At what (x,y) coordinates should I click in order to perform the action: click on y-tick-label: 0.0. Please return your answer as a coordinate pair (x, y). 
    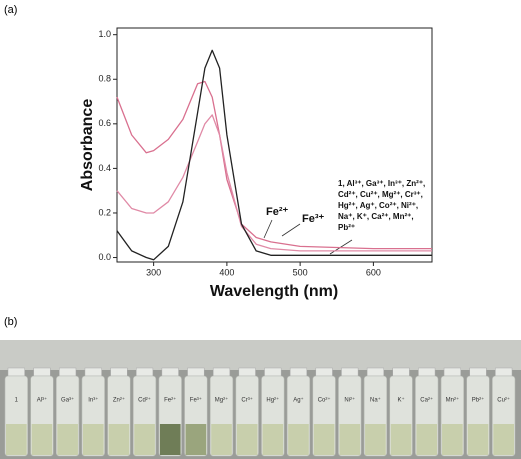
    Looking at the image, I should click on (104, 257).